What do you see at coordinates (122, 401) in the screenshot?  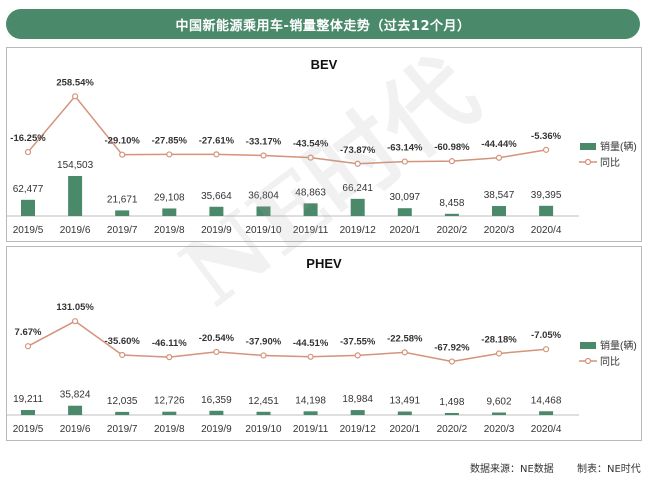 I see `phev-bar-label: 12,035` at bounding box center [122, 401].